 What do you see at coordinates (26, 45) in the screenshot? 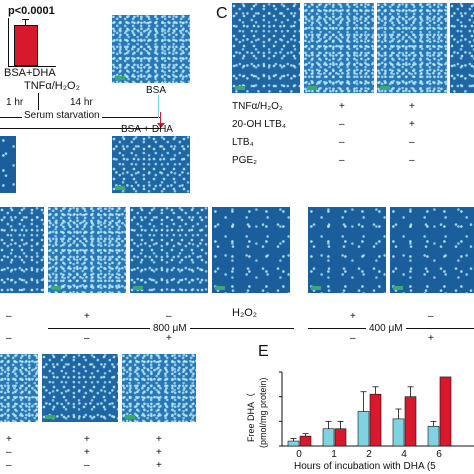
I see `inset-bar-bsa-dha` at bounding box center [26, 45].